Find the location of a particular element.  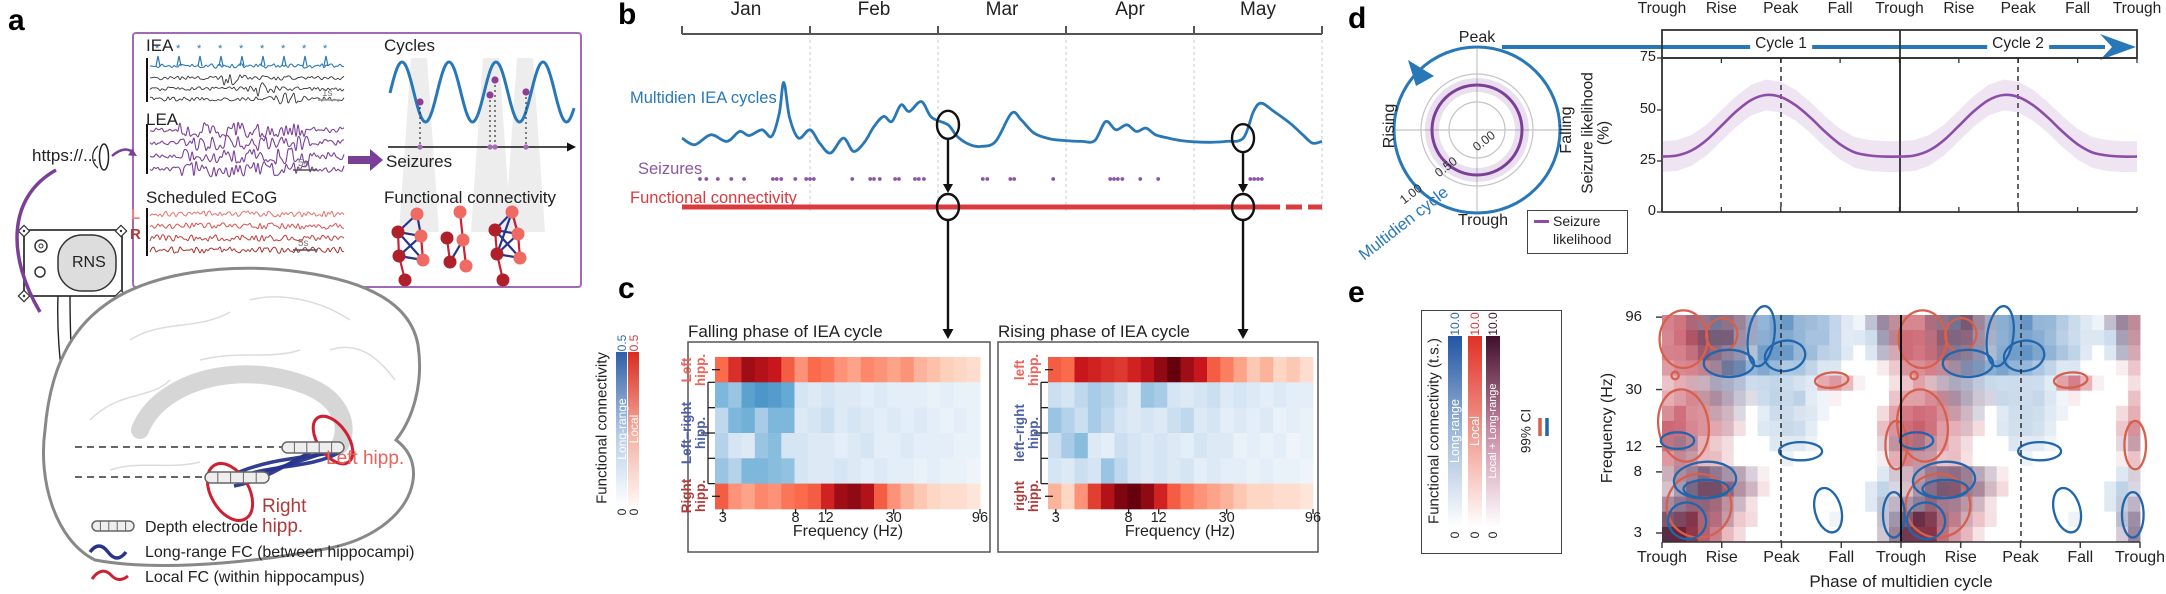

freq-tick-label-e: 96 is located at coordinates (1633, 317).